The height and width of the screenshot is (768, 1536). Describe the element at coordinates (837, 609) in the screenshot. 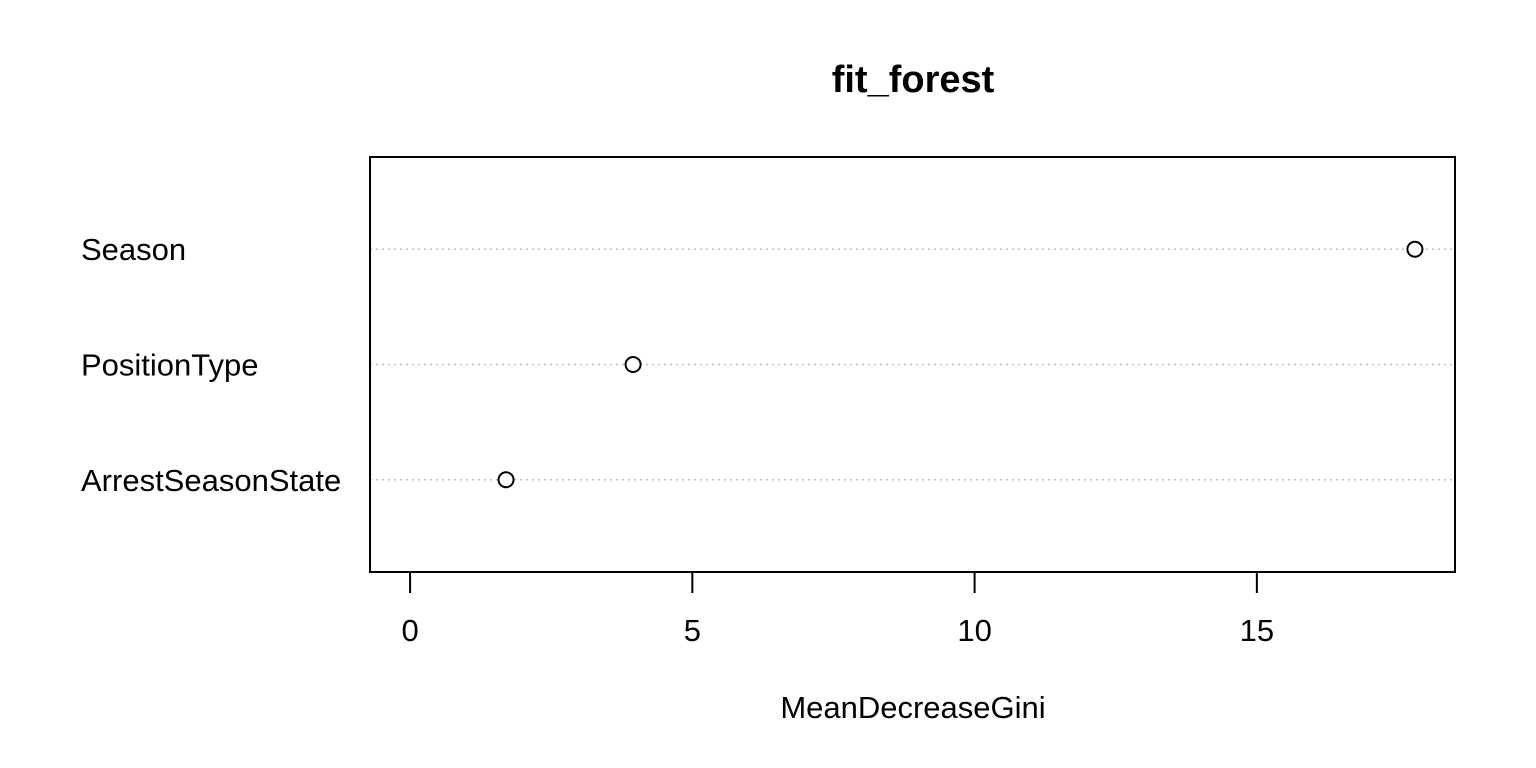

I see `x-axis: 0 5 10 15` at that location.